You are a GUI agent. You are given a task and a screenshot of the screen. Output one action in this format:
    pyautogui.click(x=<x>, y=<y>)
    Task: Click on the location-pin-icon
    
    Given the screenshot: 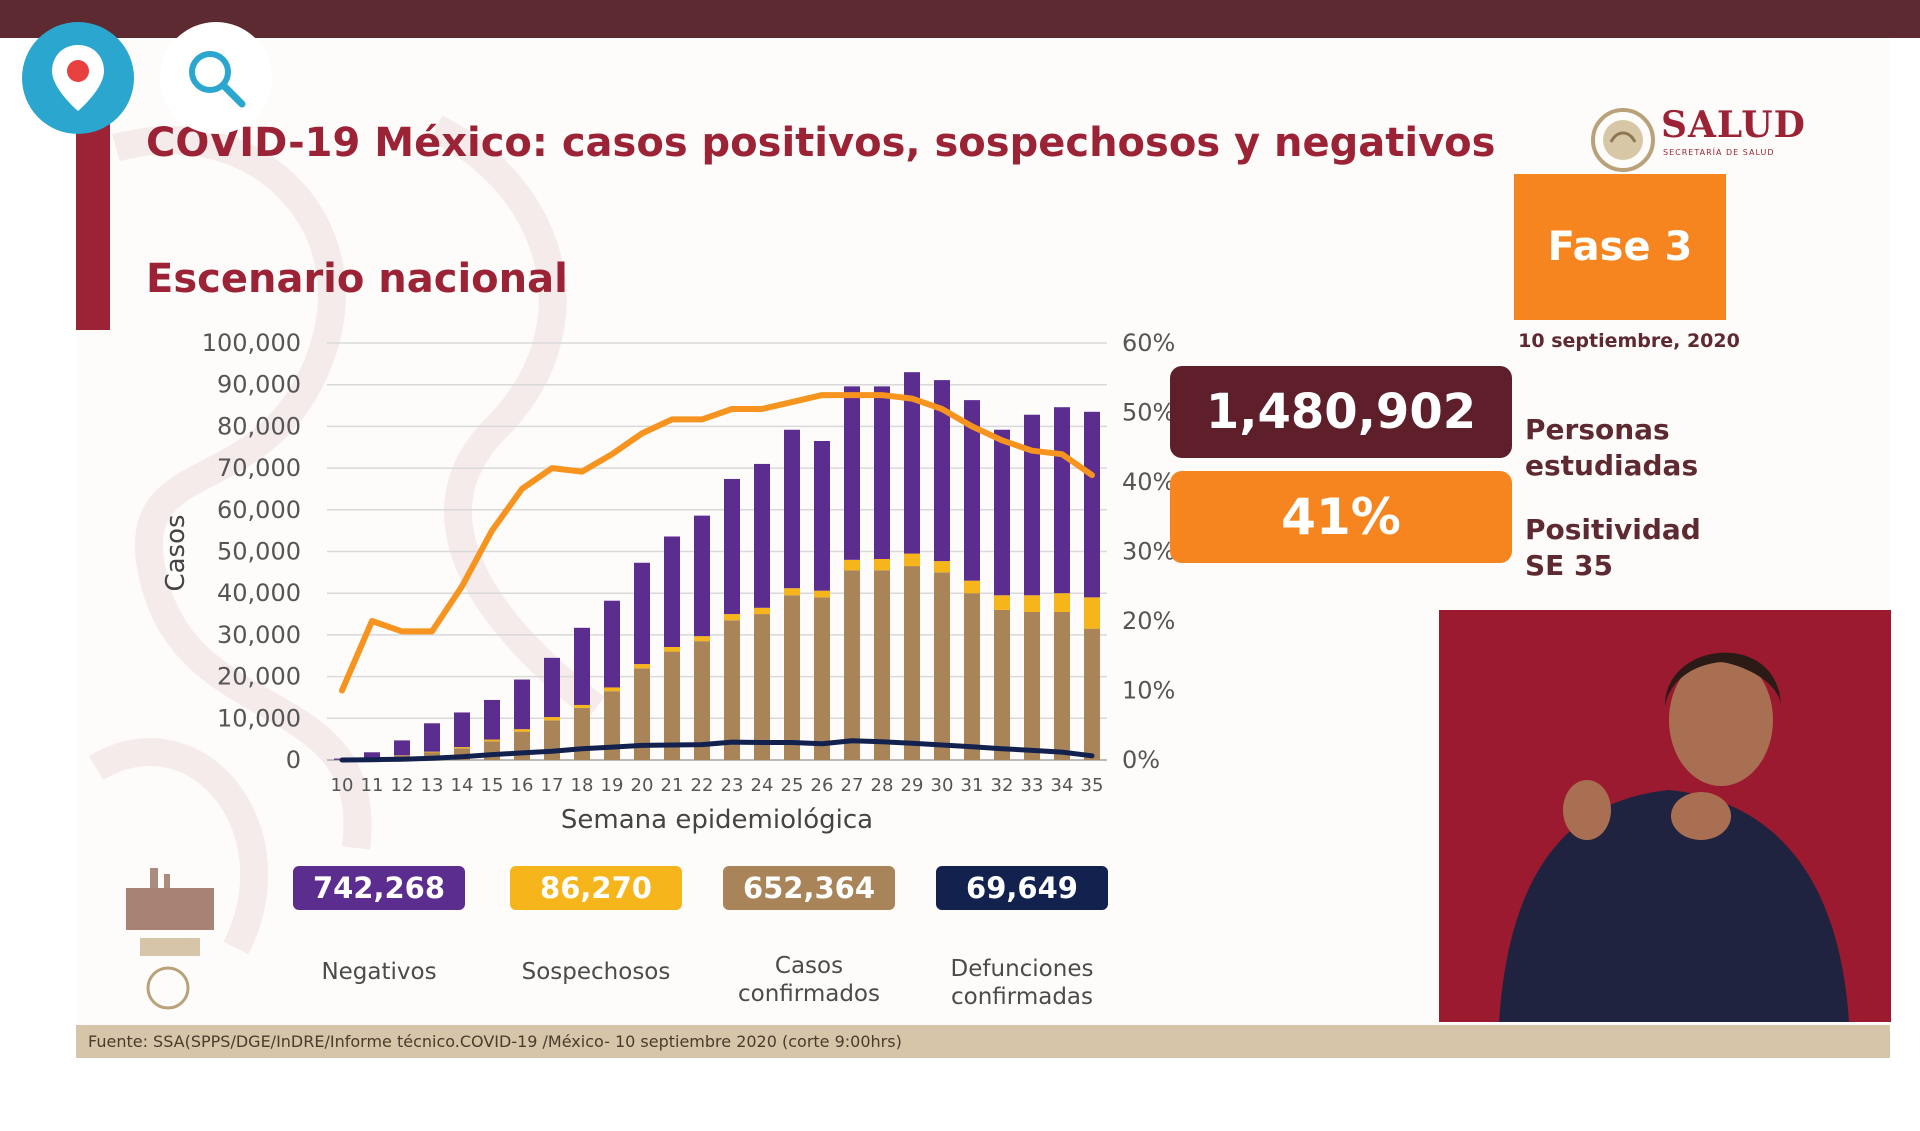 What is the action you would take?
    pyautogui.click(x=78, y=78)
    